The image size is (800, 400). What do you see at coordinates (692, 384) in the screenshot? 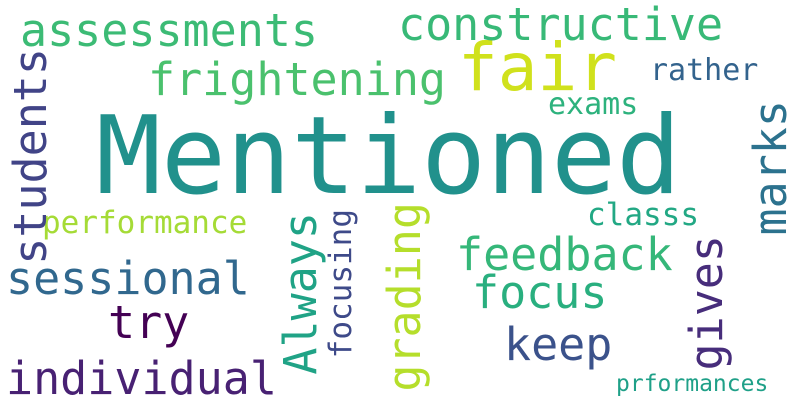
I see `word-prformances: prformances` at bounding box center [692, 384].